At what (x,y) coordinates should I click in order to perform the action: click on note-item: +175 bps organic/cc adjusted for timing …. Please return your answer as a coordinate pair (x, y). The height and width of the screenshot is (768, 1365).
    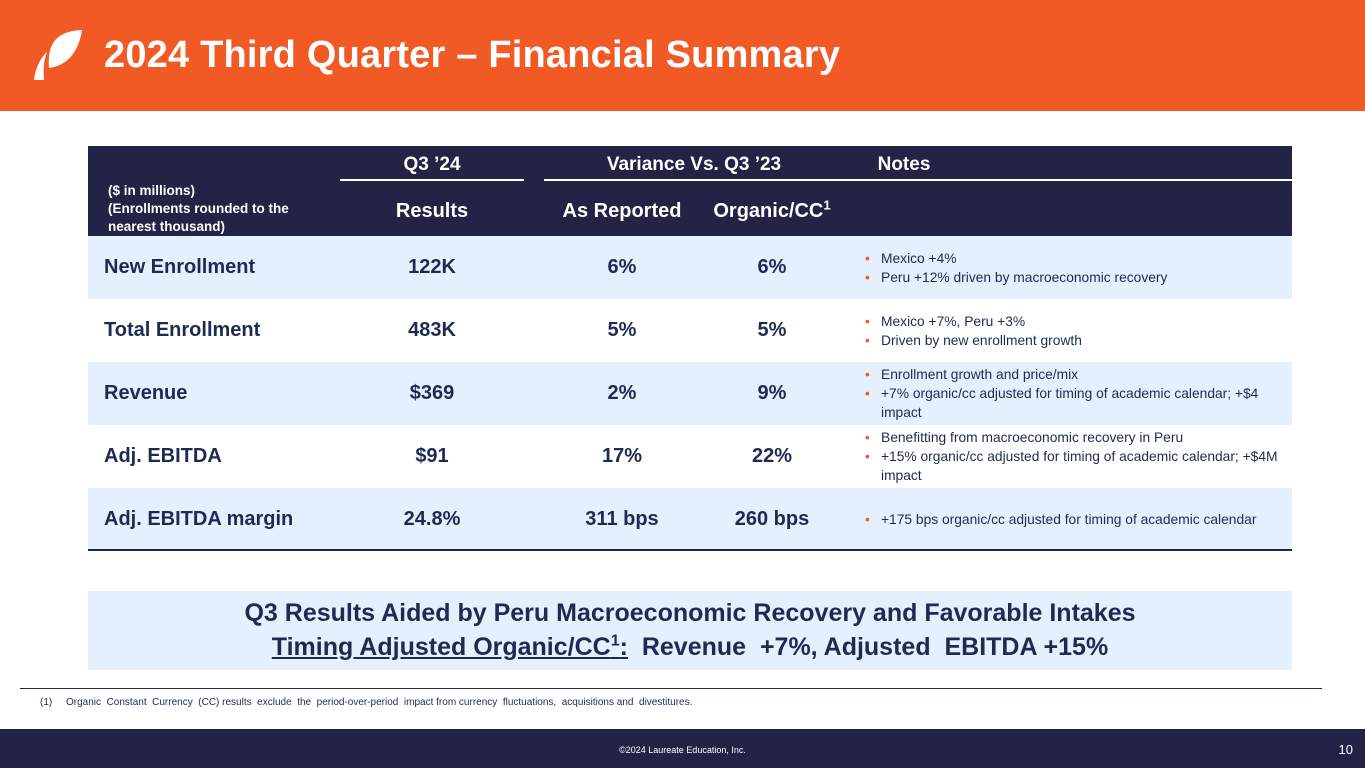
    Looking at the image, I should click on (1073, 519).